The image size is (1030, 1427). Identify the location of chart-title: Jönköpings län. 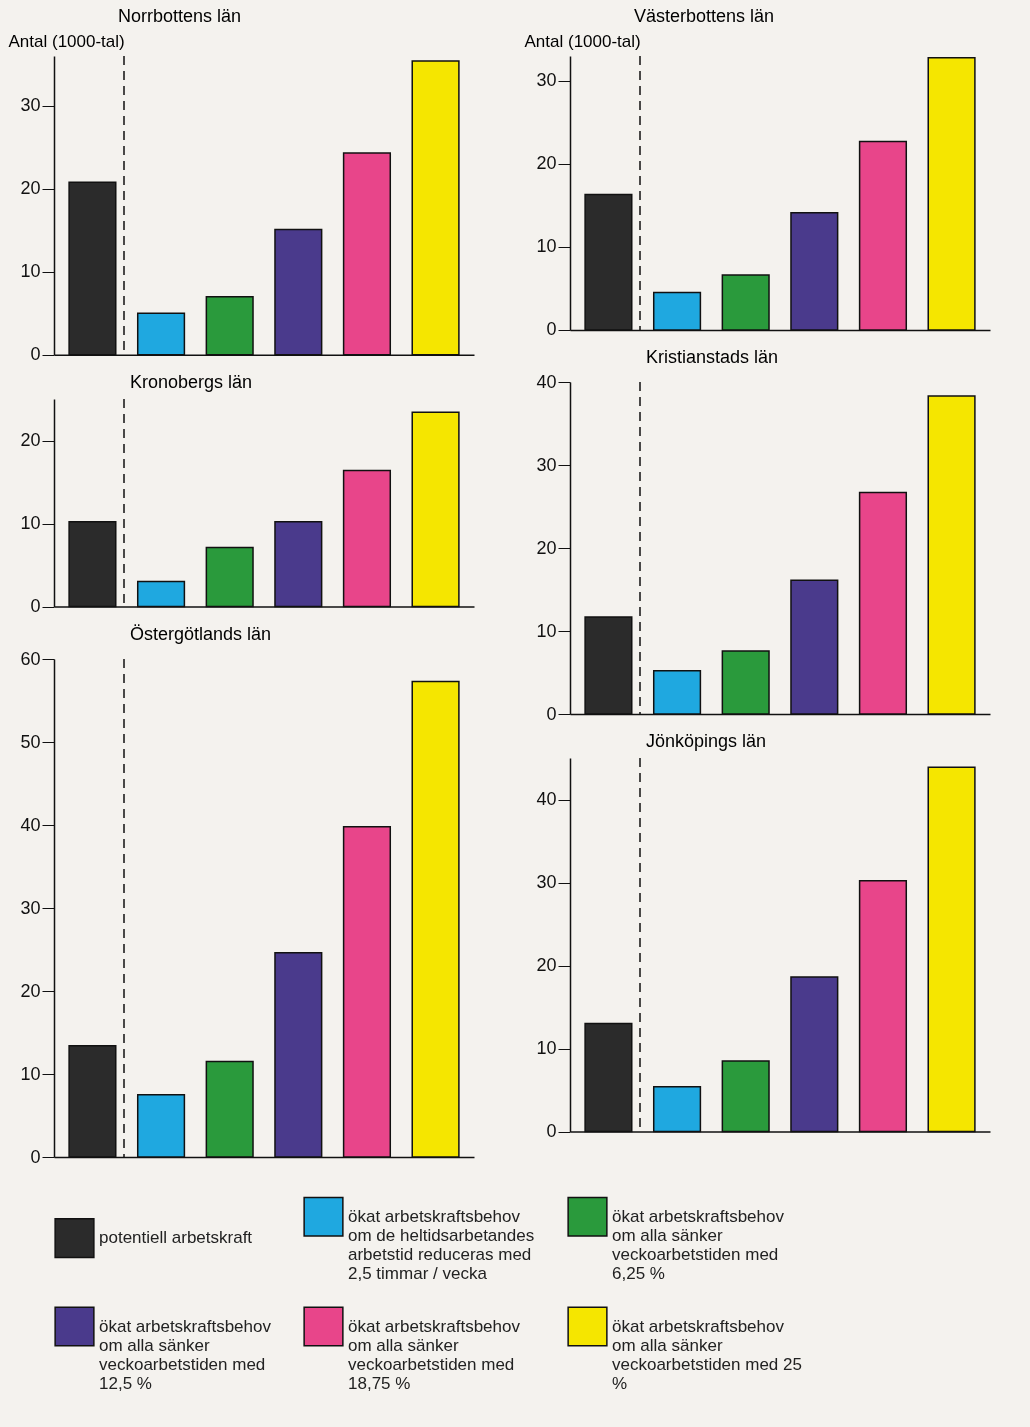
(706, 741).